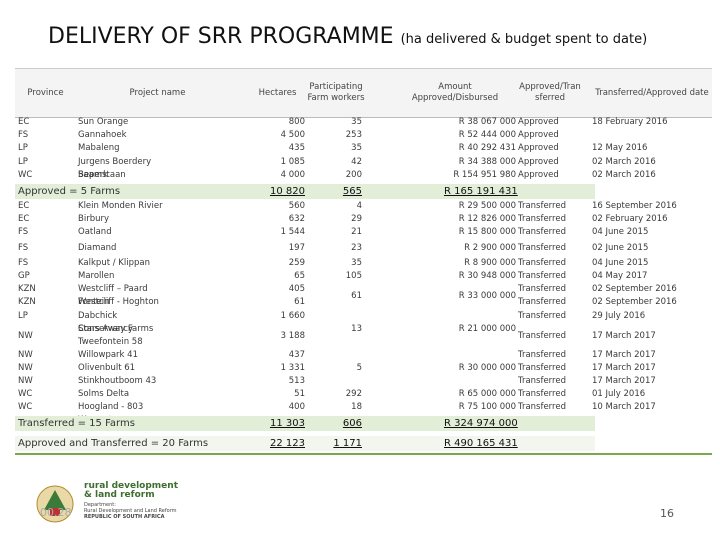 Image resolution: width=720 pixels, height=540 pixels. I want to click on project-cell: Westcliff - Hoghton, so click(118, 302).